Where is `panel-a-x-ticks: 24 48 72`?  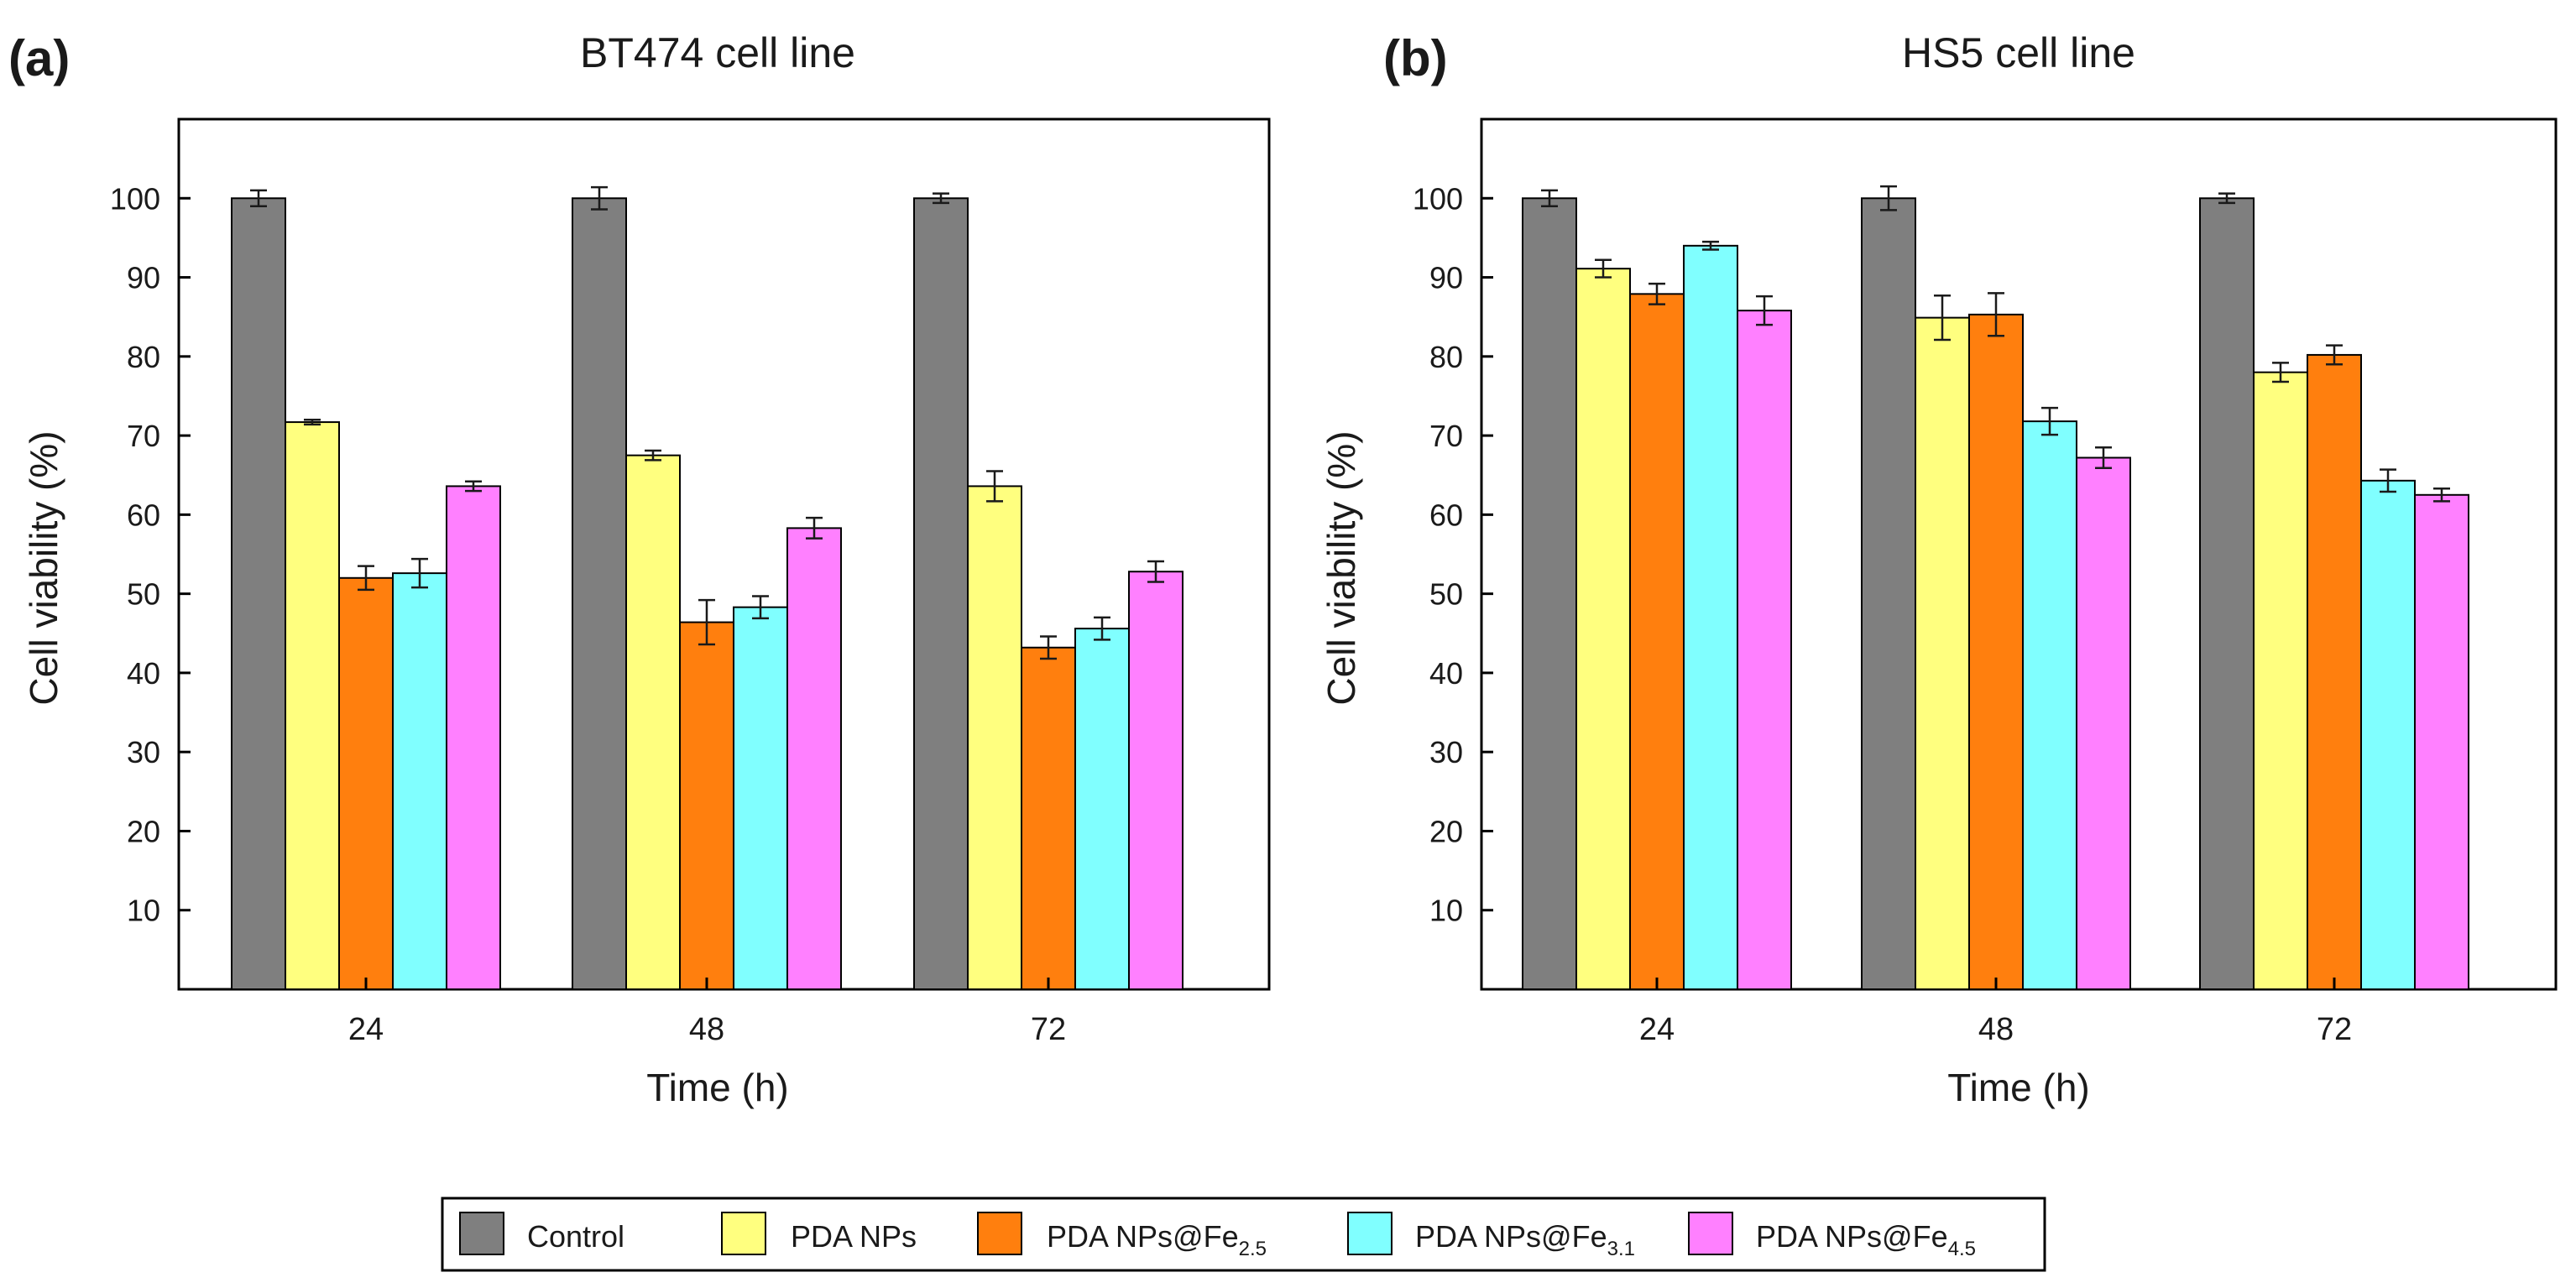 panel-a-x-ticks: 24 48 72 is located at coordinates (707, 1012).